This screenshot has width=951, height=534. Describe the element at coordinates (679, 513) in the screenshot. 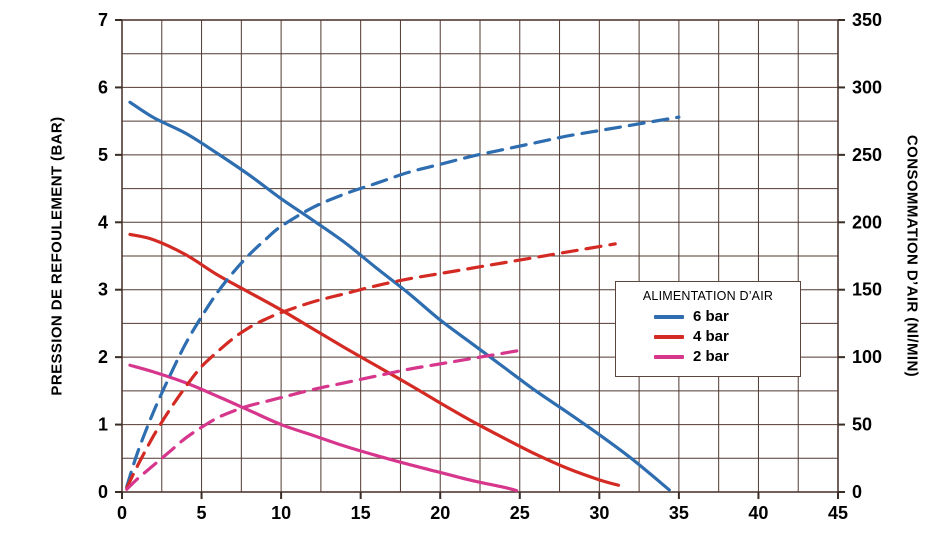

I see `x-tick-label: 35` at that location.